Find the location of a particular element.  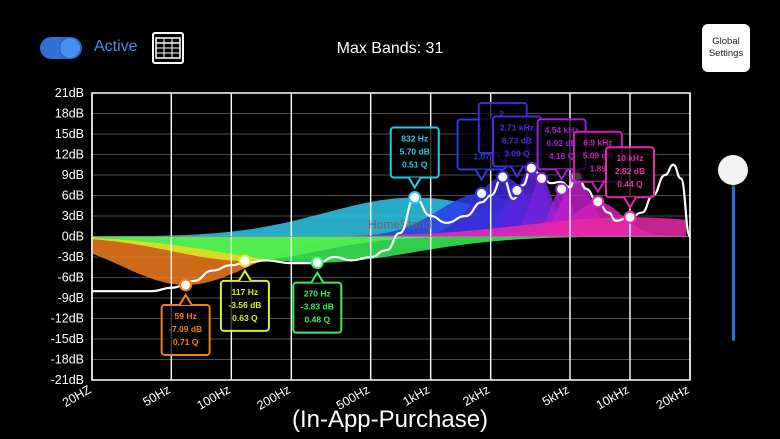

band-label-text: 6.9 kHz is located at coordinates (597, 143).